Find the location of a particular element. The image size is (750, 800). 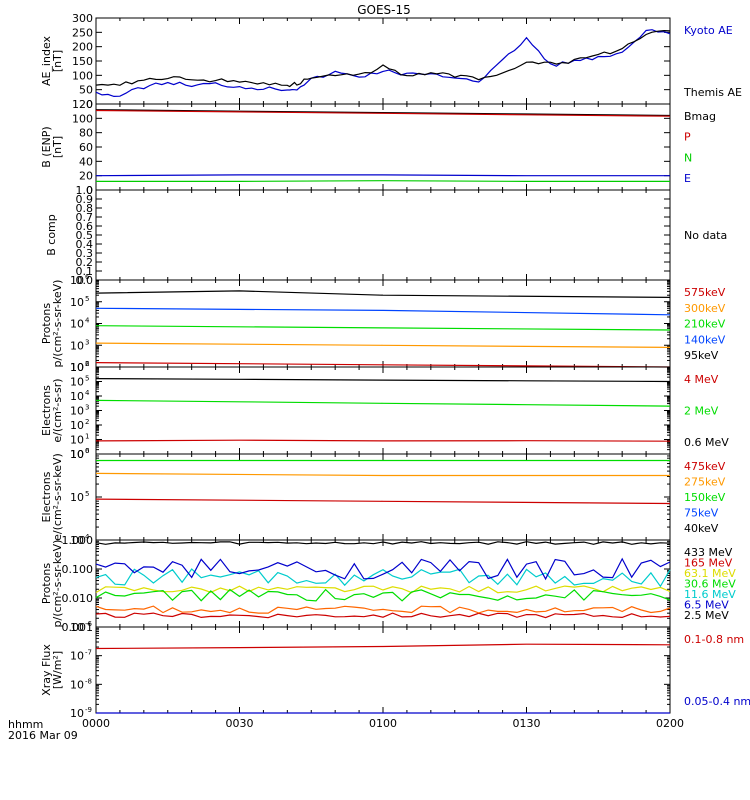

date-caption: 2016 Mar 09 is located at coordinates (43, 735).